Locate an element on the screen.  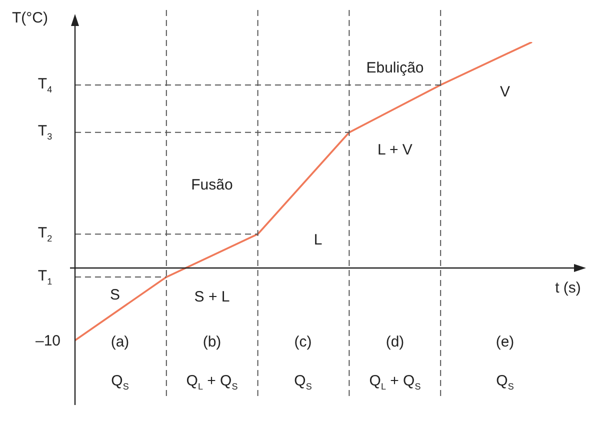
annotation: (d) is located at coordinates (395, 342).